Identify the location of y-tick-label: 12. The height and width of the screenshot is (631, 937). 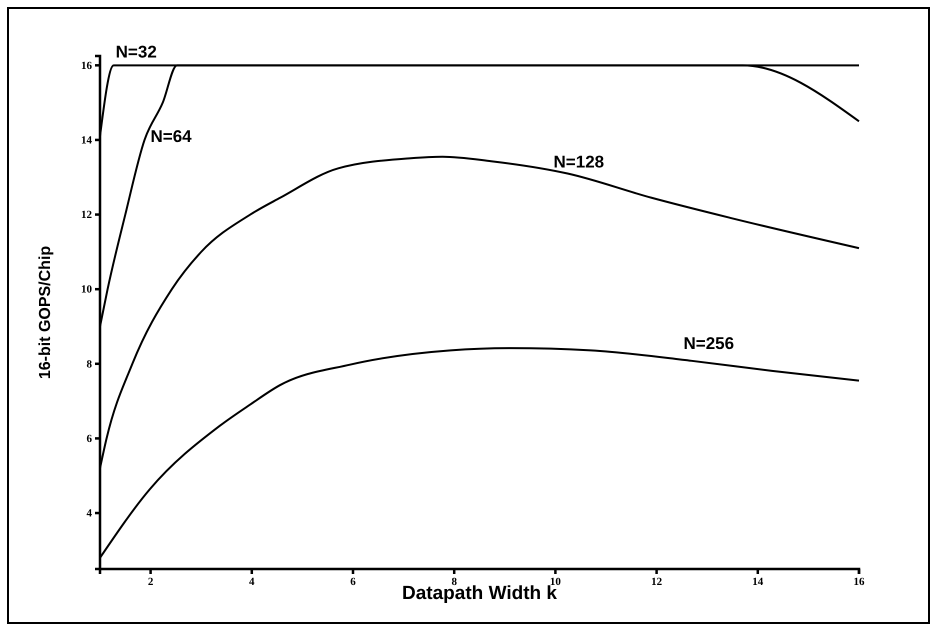
(86, 215).